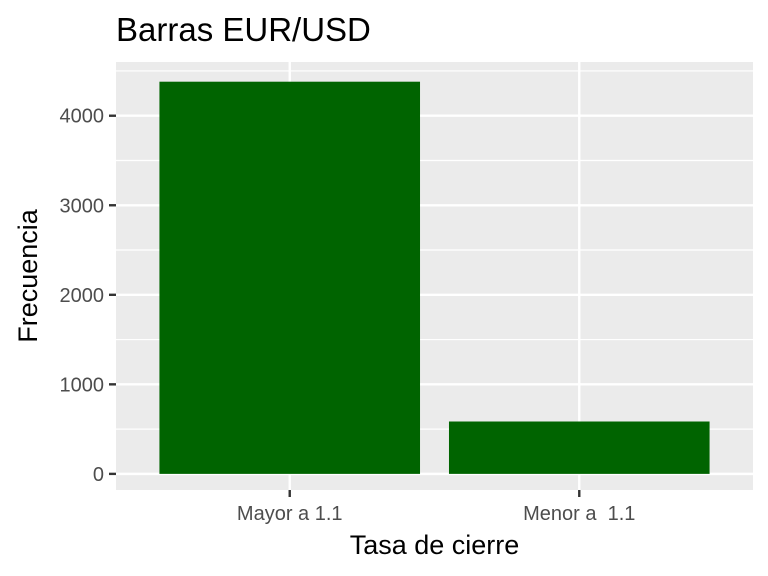  What do you see at coordinates (98, 475) in the screenshot?
I see `y-tick-label: 0` at bounding box center [98, 475].